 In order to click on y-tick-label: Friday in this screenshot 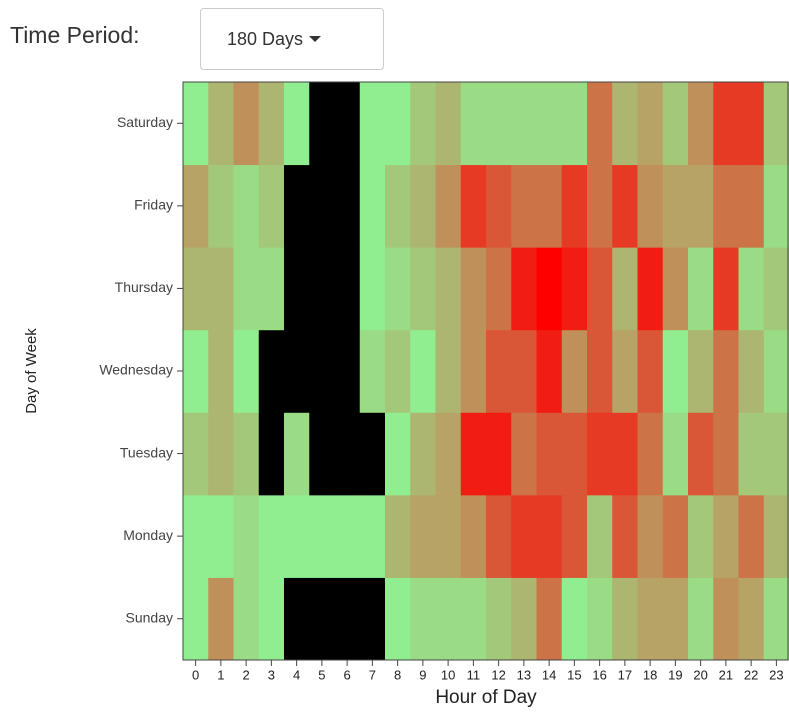, I will do `click(153, 205)`.